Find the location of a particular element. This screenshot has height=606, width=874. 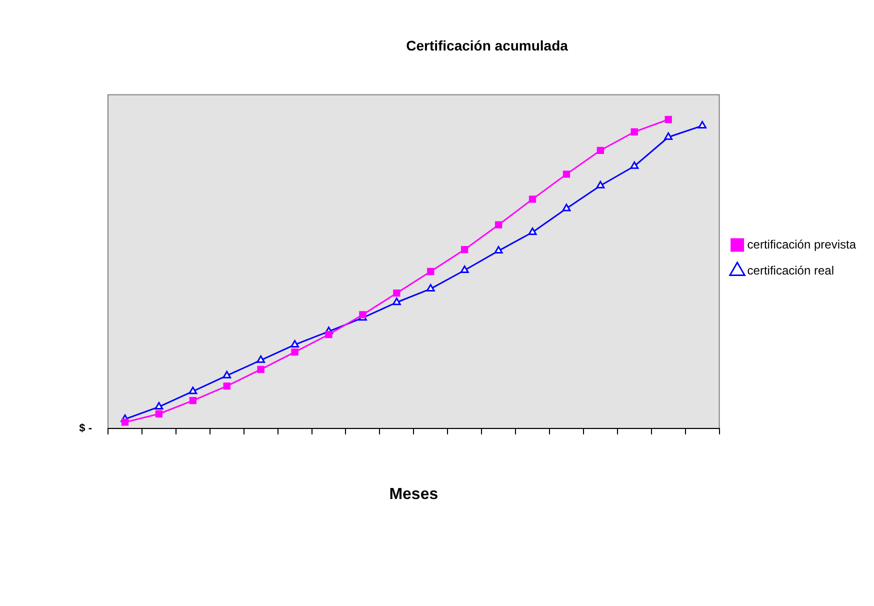

x-axis-title: Meses is located at coordinates (413, 494).